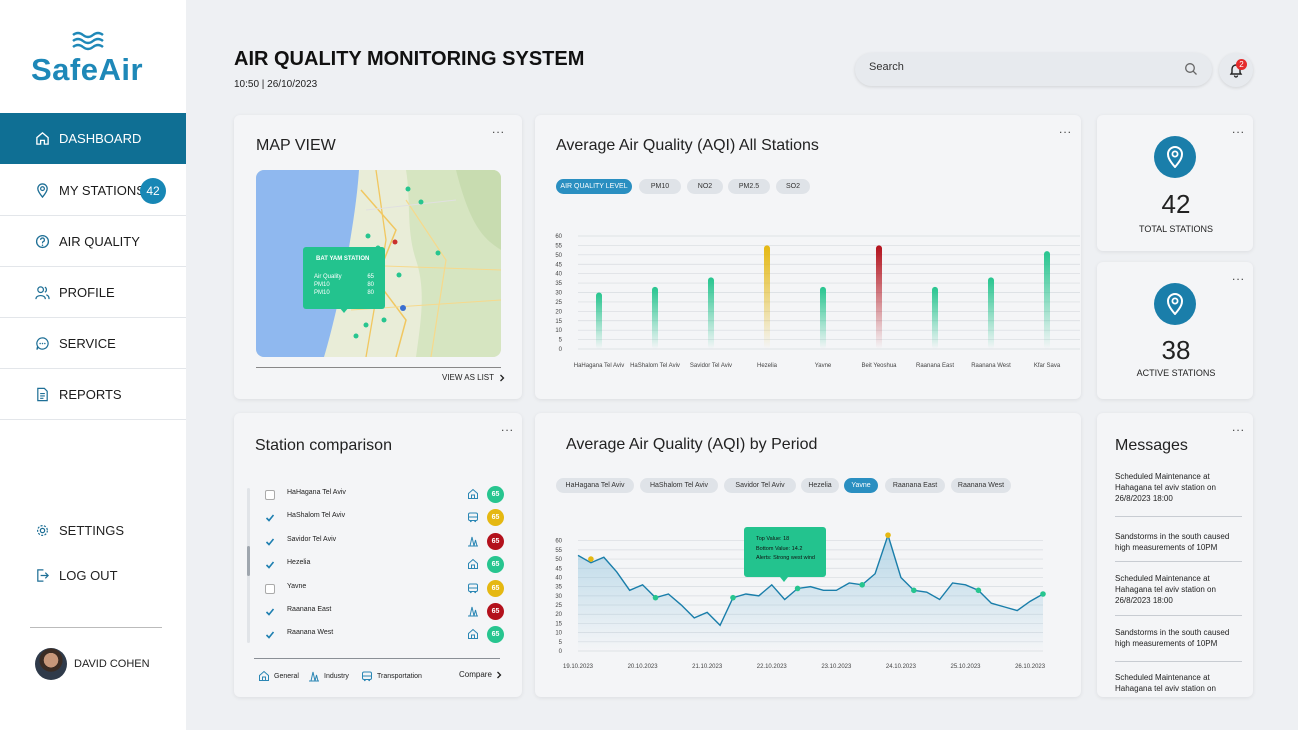  What do you see at coordinates (93, 530) in the screenshot?
I see `settings-button: SETTINGS` at bounding box center [93, 530].